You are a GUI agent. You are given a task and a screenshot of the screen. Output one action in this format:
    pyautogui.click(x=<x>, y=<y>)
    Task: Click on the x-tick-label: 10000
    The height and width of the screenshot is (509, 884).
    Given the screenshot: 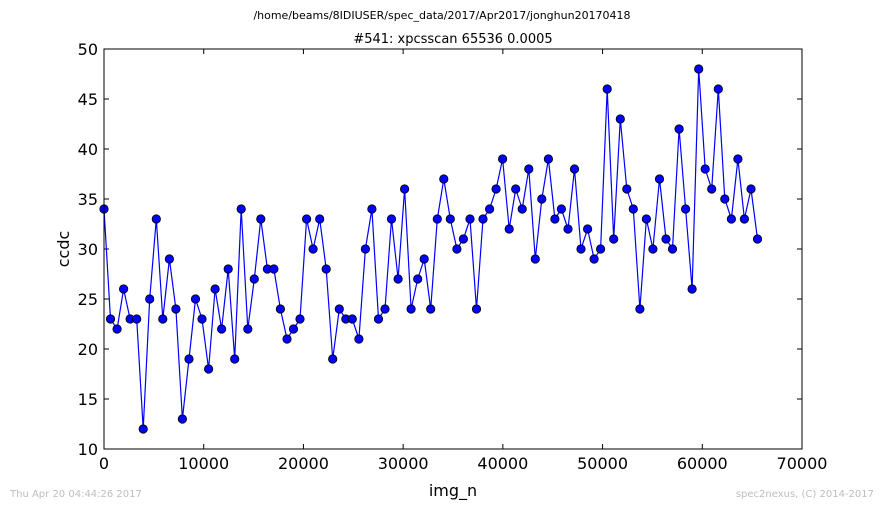 What is the action you would take?
    pyautogui.click(x=203, y=463)
    